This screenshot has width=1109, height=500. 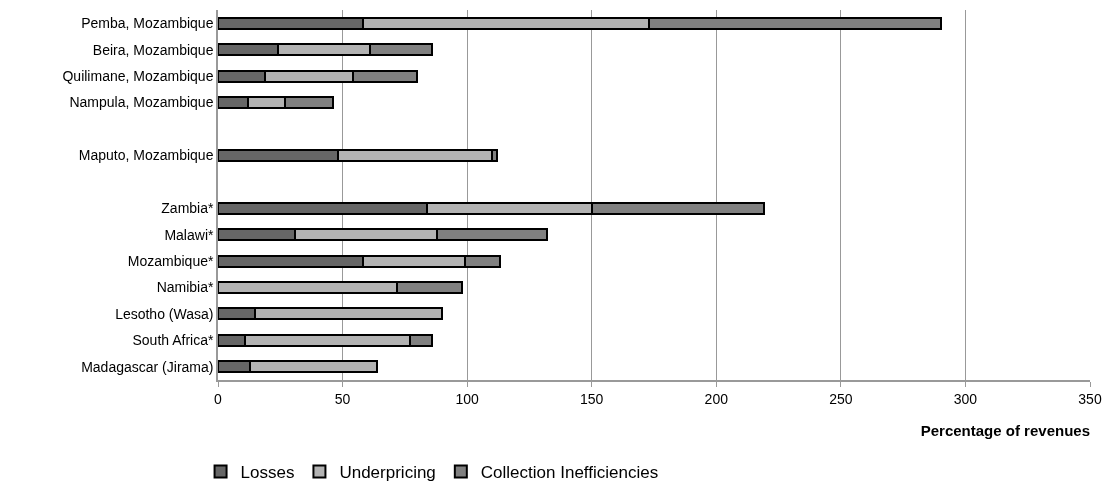 I want to click on x-axis-title: Percentage of revenues, so click(x=1005, y=430).